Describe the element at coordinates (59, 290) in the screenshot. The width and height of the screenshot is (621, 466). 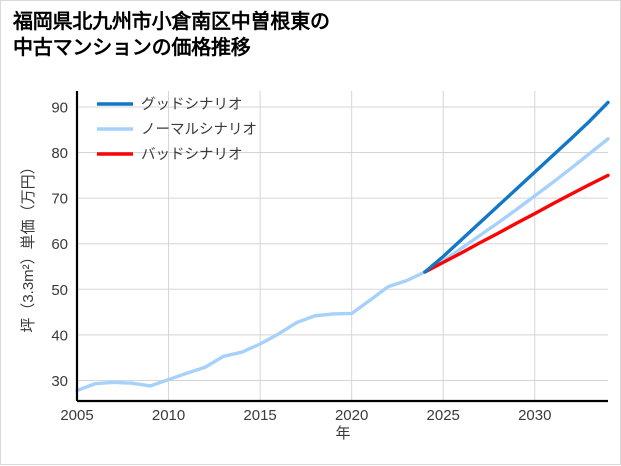
I see `y-tick-label: 50` at that location.